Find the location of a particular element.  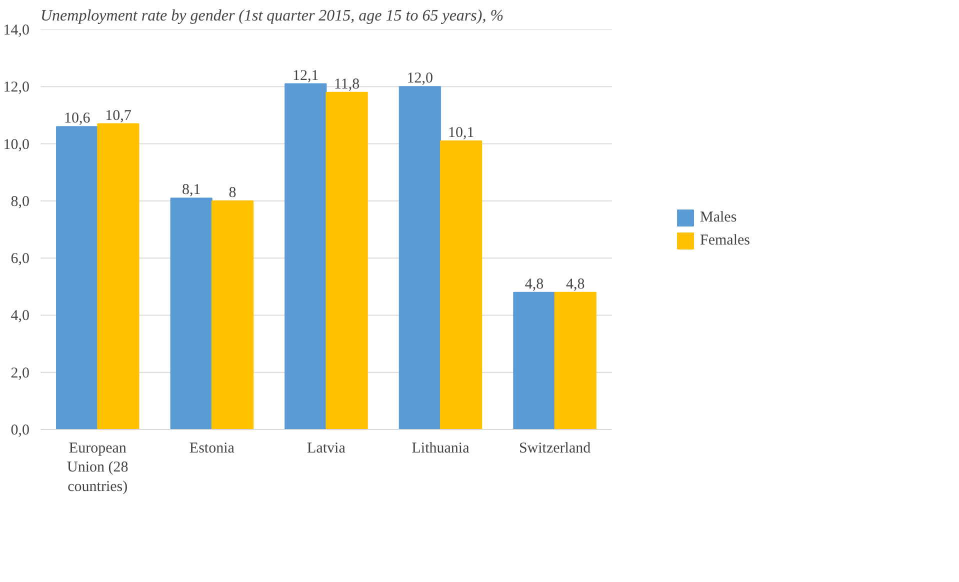

data-label: 11,8 is located at coordinates (347, 84).